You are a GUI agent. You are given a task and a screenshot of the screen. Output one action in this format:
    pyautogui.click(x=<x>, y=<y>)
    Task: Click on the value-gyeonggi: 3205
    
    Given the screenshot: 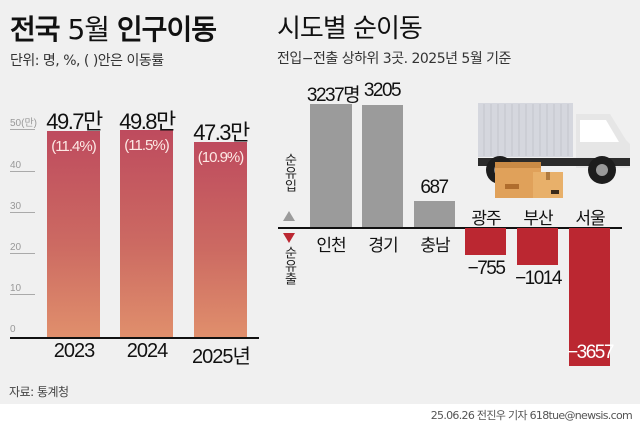 What is the action you would take?
    pyautogui.click(x=382, y=90)
    